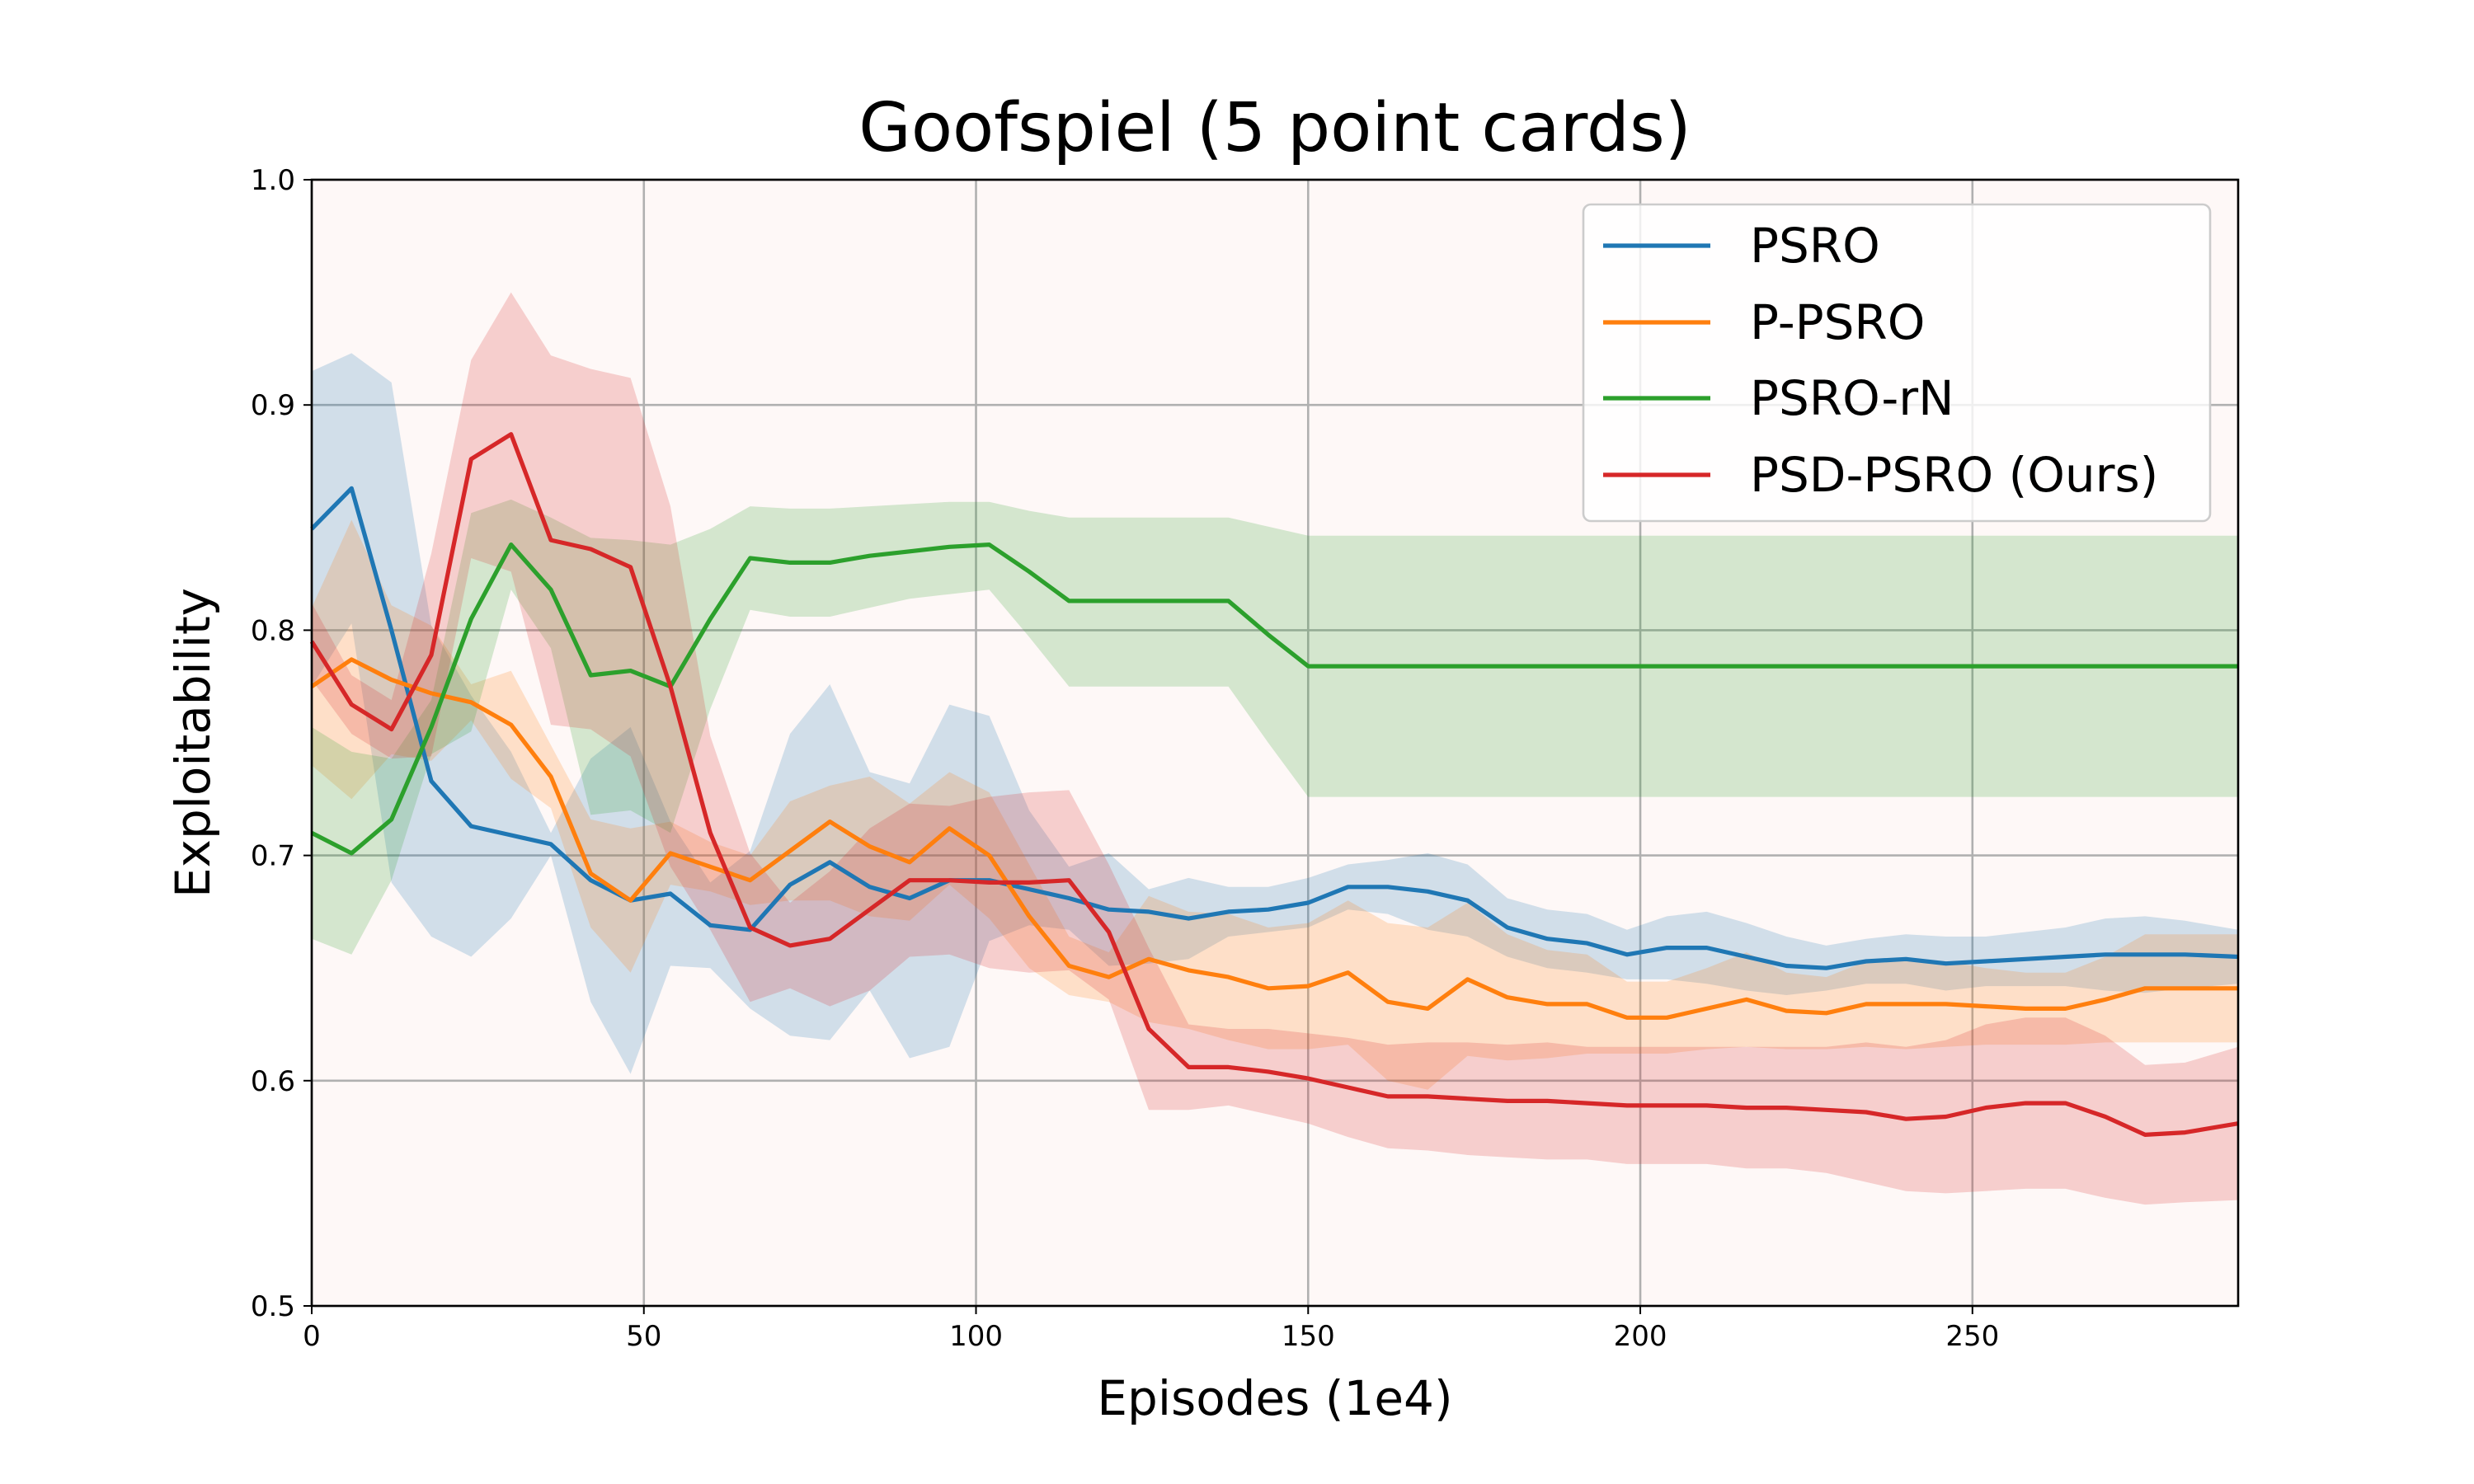 Image resolution: width=2474 pixels, height=1484 pixels. What do you see at coordinates (1837, 322) in the screenshot?
I see `legend-label-p-psro: P-PSRO` at bounding box center [1837, 322].